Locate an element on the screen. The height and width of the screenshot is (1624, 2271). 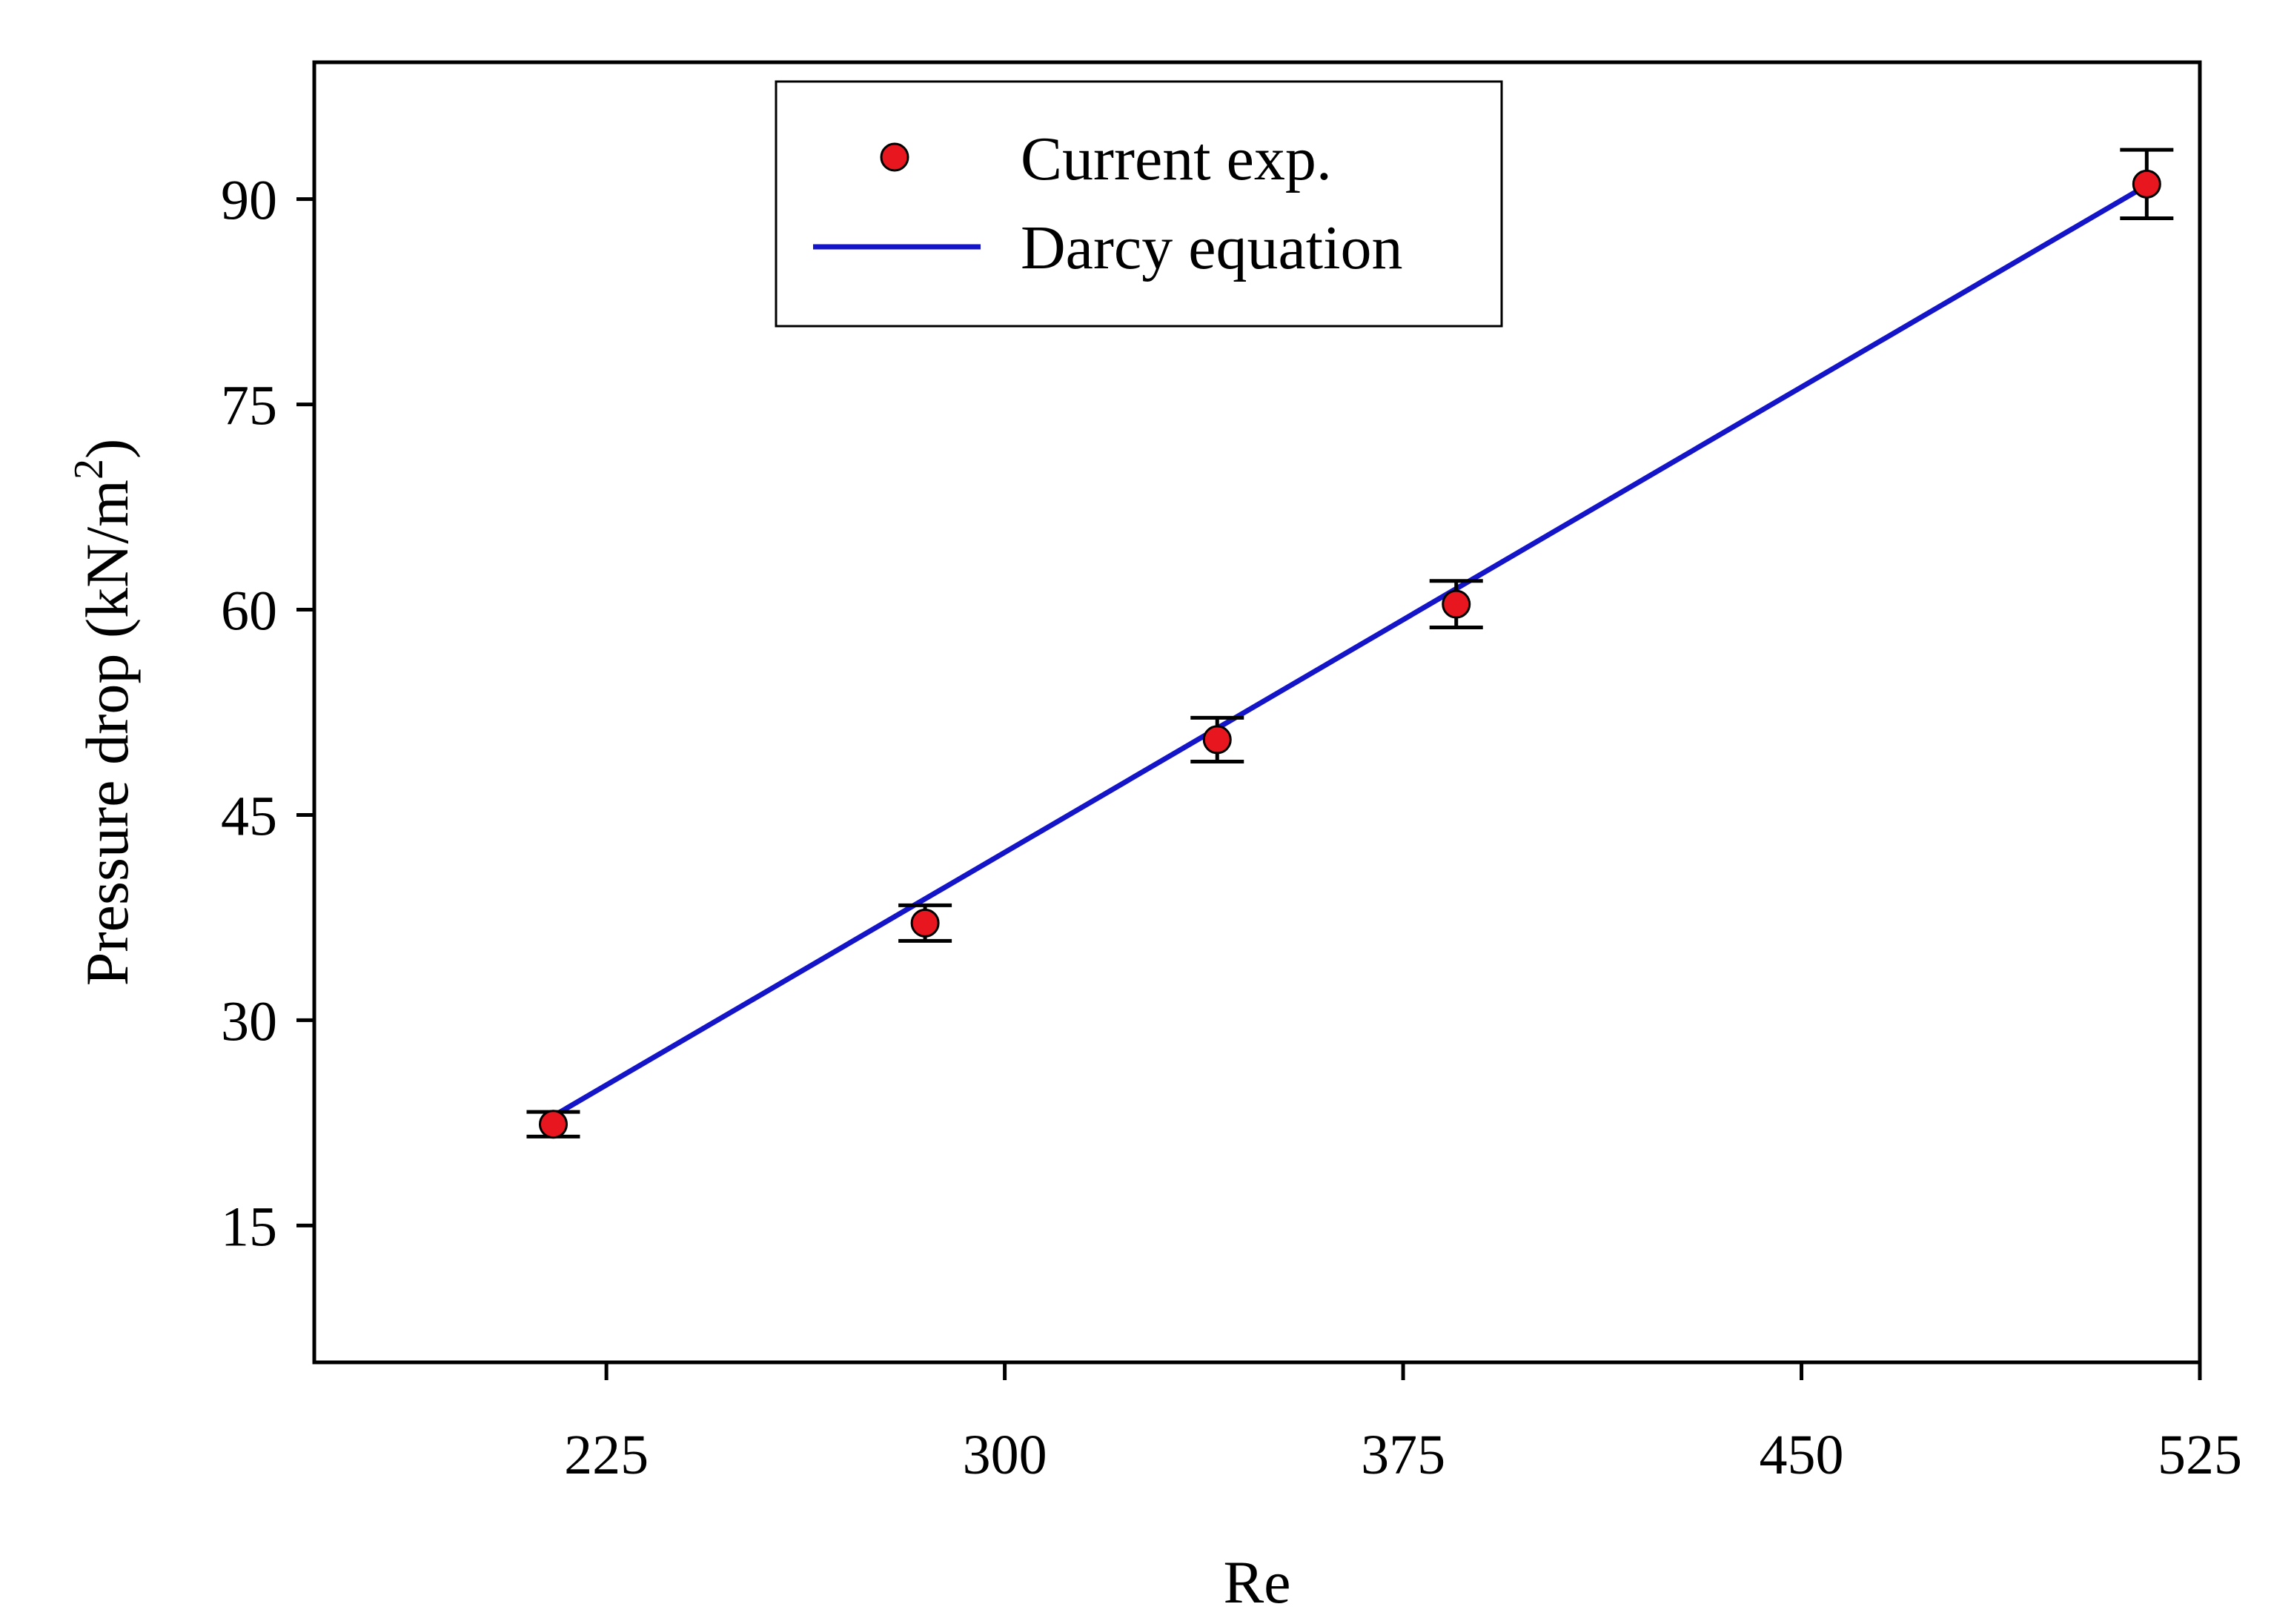
y-axis-title: Pressure drop (kN/m2) is located at coordinates (103, 713).